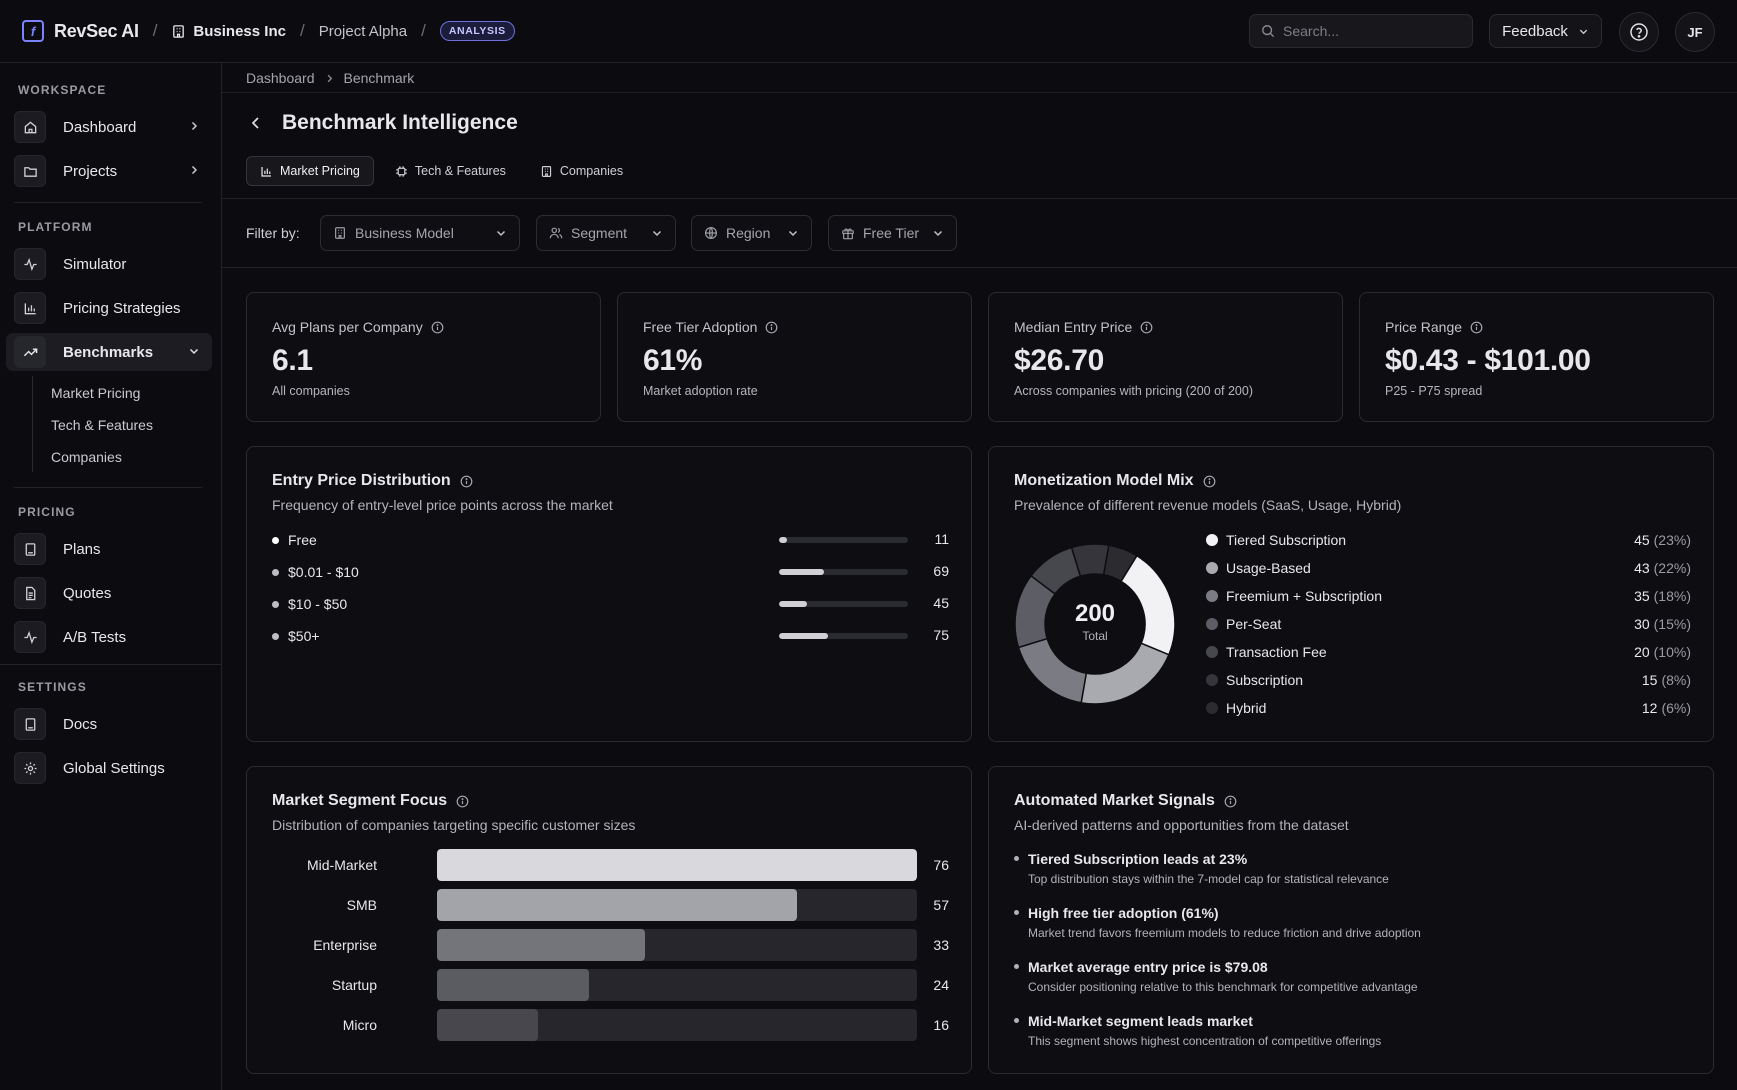  What do you see at coordinates (843, 540) in the screenshot?
I see `distribution-bar-track` at bounding box center [843, 540].